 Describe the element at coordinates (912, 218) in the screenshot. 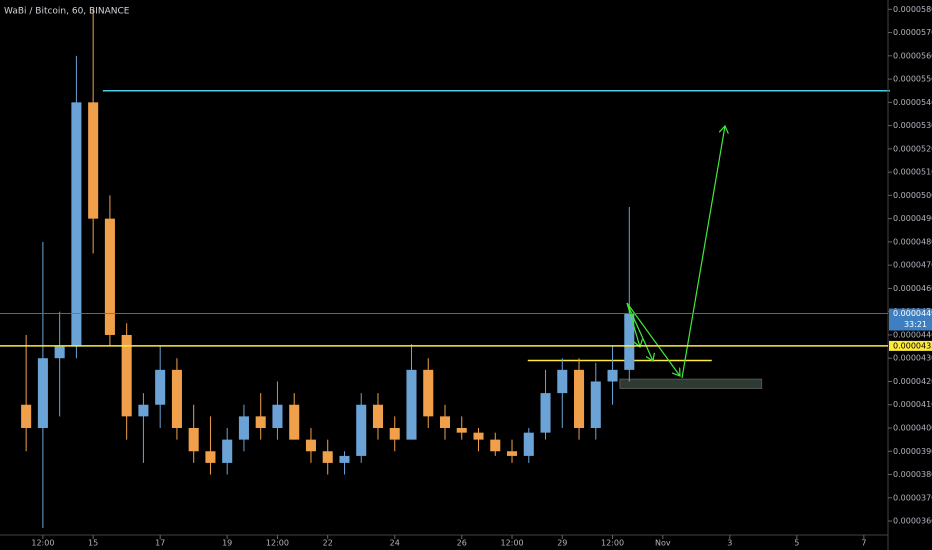

I see `y-tick-label: 0.00004900` at that location.